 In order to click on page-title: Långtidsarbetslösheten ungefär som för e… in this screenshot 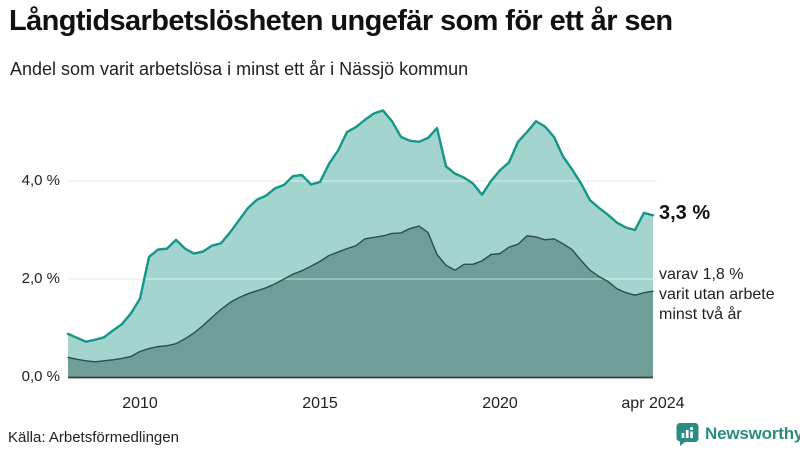, I will do `click(341, 21)`.